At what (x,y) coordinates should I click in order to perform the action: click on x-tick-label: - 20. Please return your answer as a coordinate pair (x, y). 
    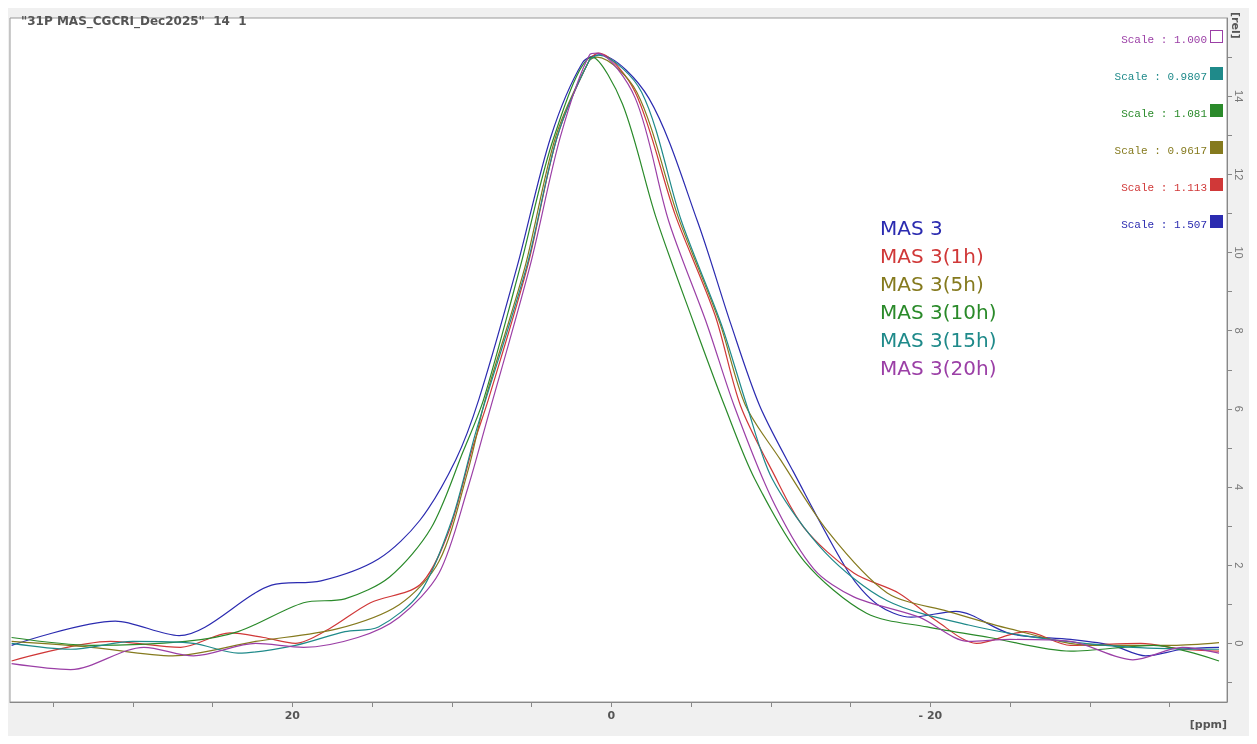
    Looking at the image, I should click on (930, 715).